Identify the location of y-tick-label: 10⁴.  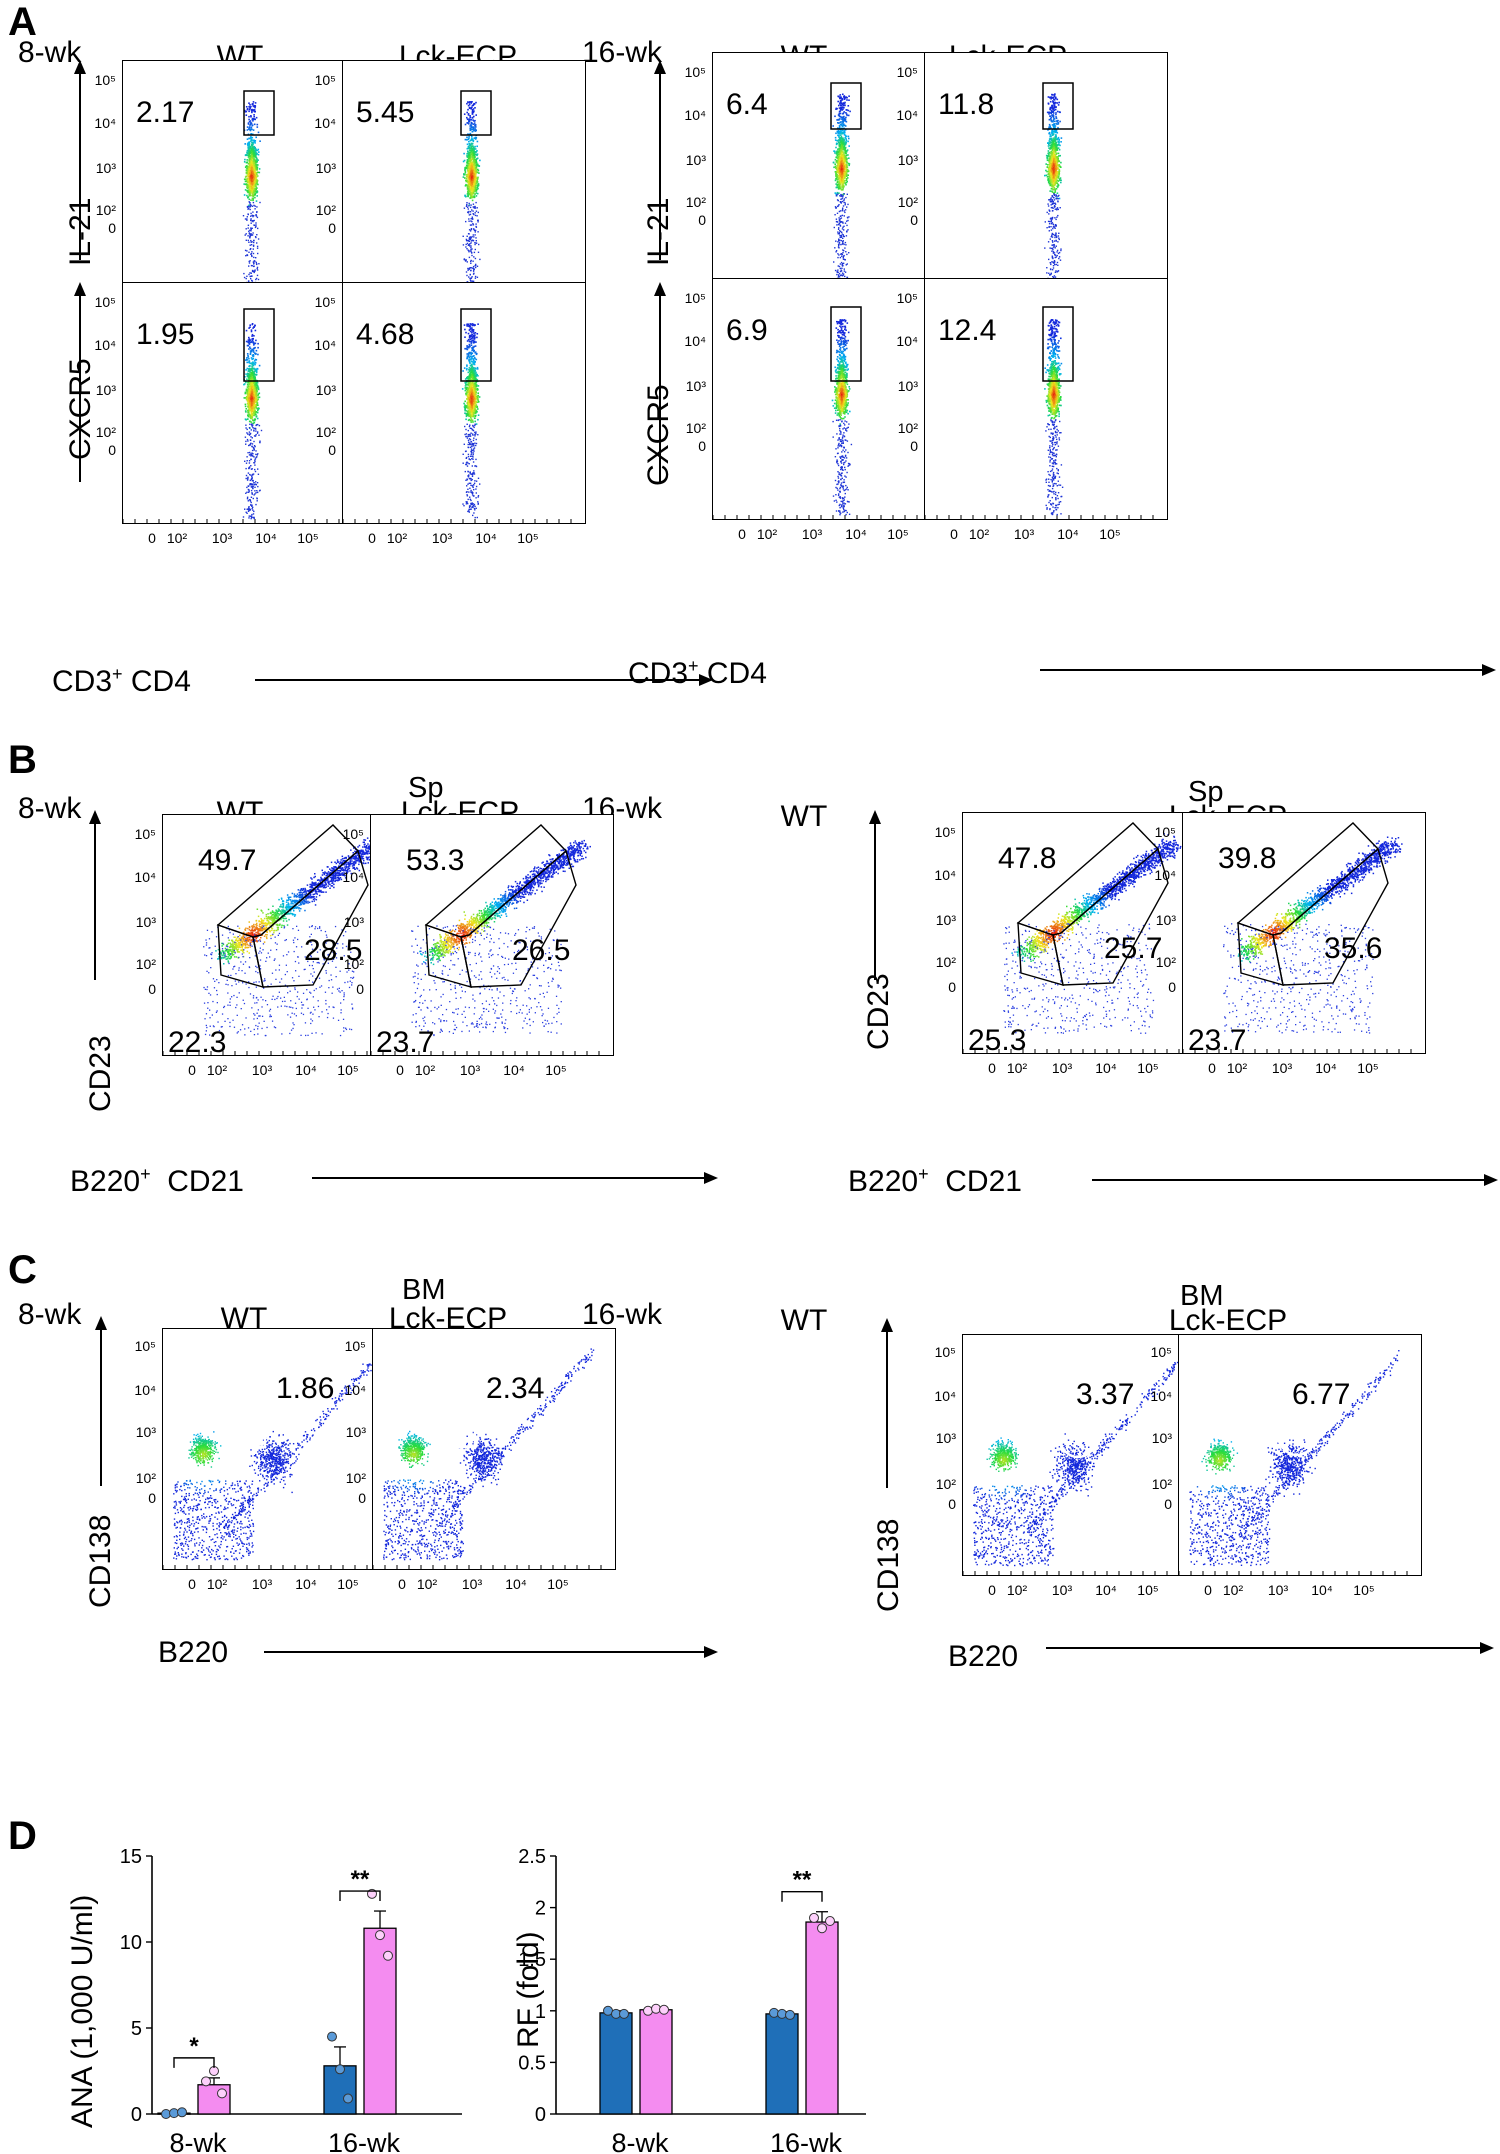
(692, 115).